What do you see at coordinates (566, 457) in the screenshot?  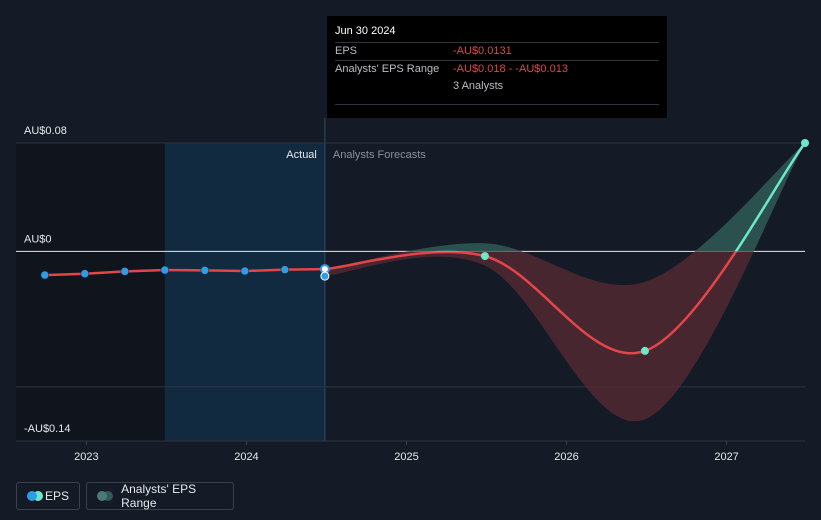 I see `x-tick-label-3: 2026` at bounding box center [566, 457].